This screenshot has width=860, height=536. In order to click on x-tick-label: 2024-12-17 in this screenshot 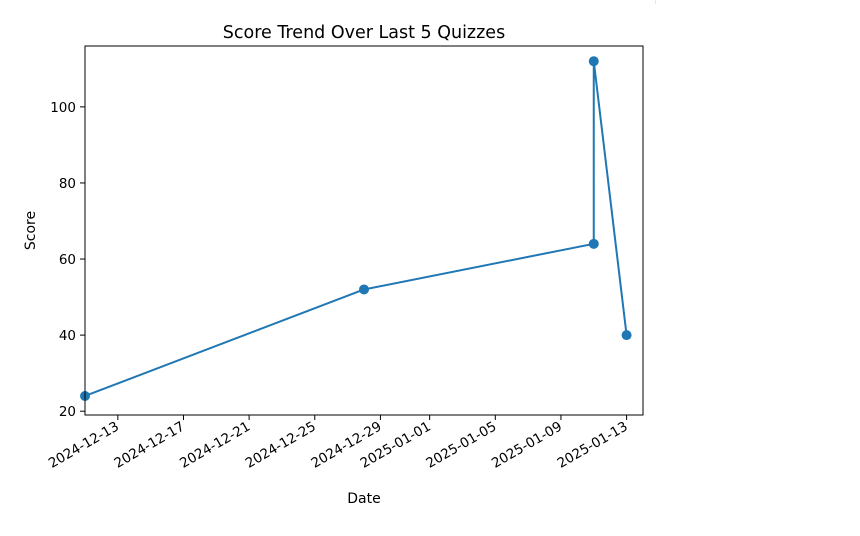, I will do `click(150, 445)`.